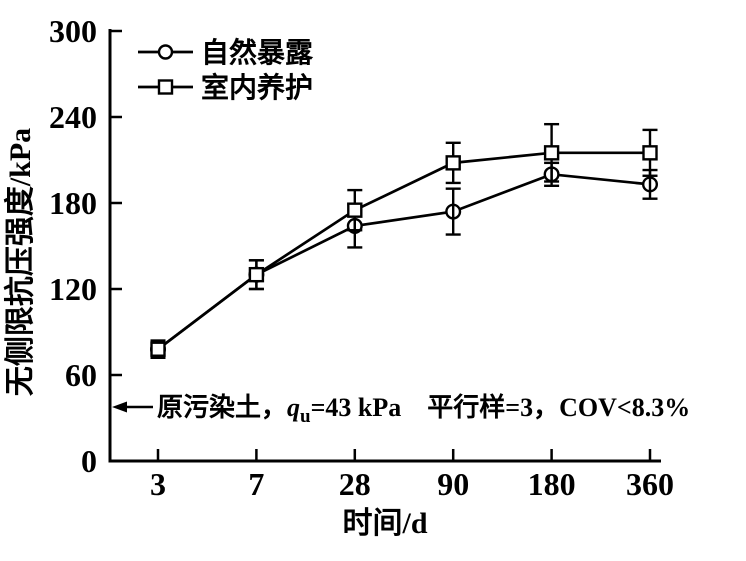 Image resolution: width=746 pixels, height=561 pixels. Describe the element at coordinates (414, 407) in the screenshot. I see `annotation-gap` at that location.